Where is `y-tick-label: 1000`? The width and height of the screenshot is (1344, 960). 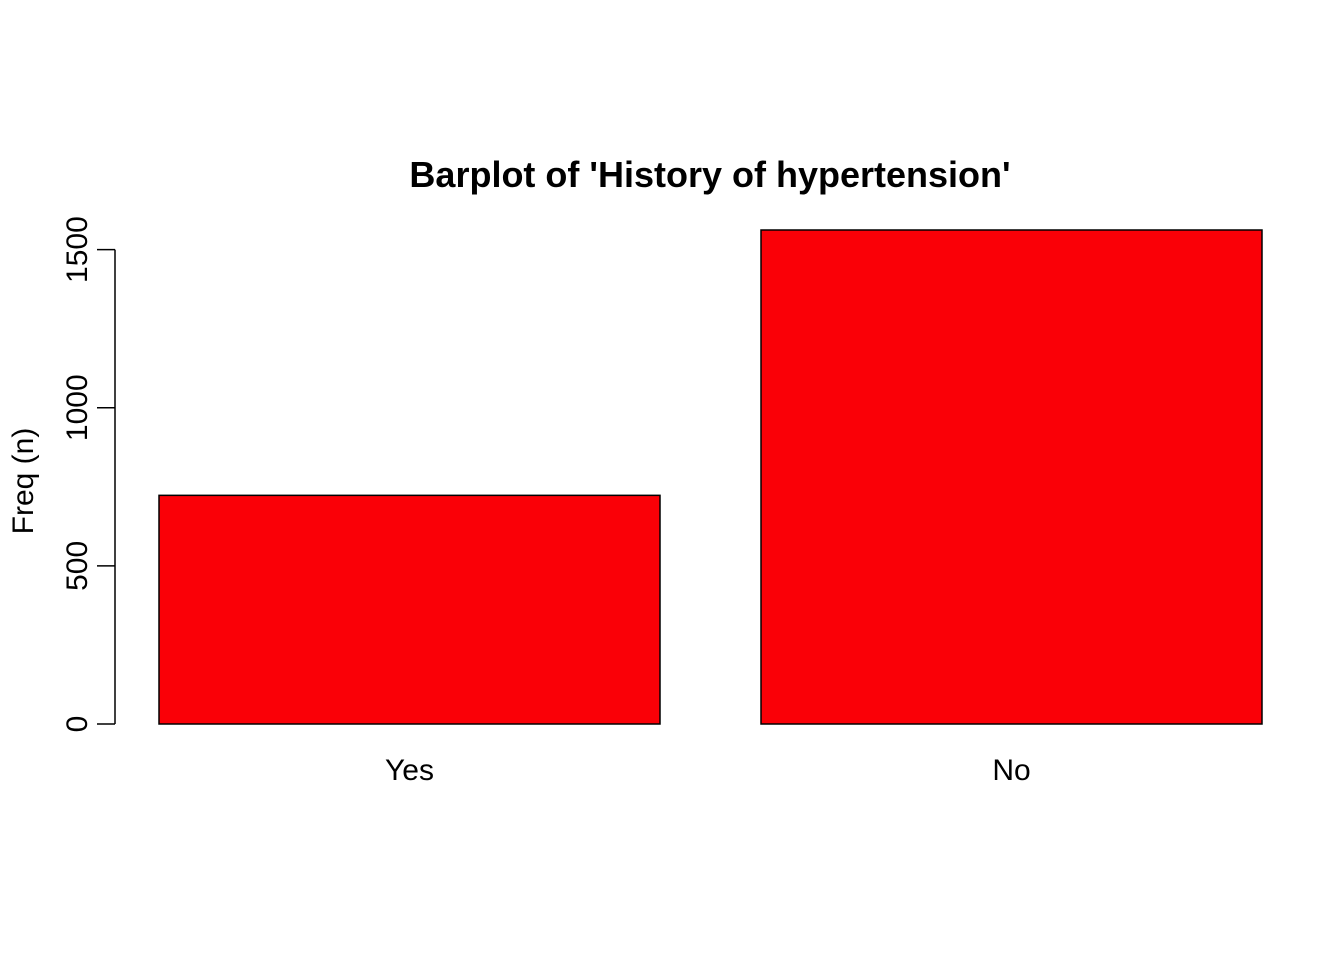 y-tick-label: 1000 is located at coordinates (77, 407).